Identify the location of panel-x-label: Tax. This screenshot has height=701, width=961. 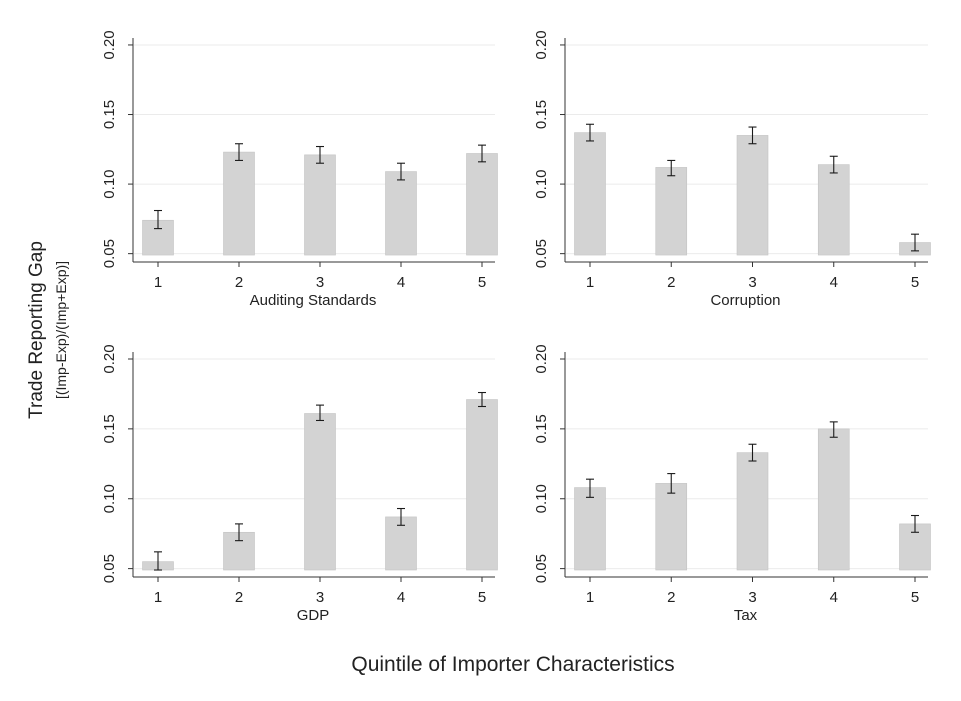
(746, 615).